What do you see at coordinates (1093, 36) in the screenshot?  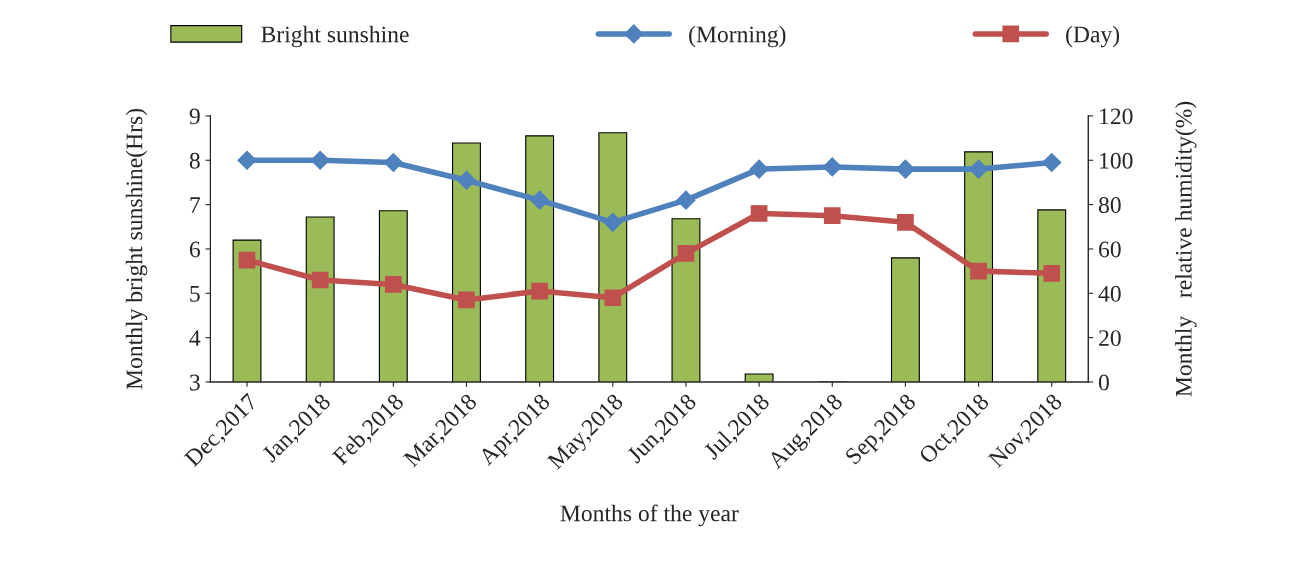 I see `legend-label: (Day)` at bounding box center [1093, 36].